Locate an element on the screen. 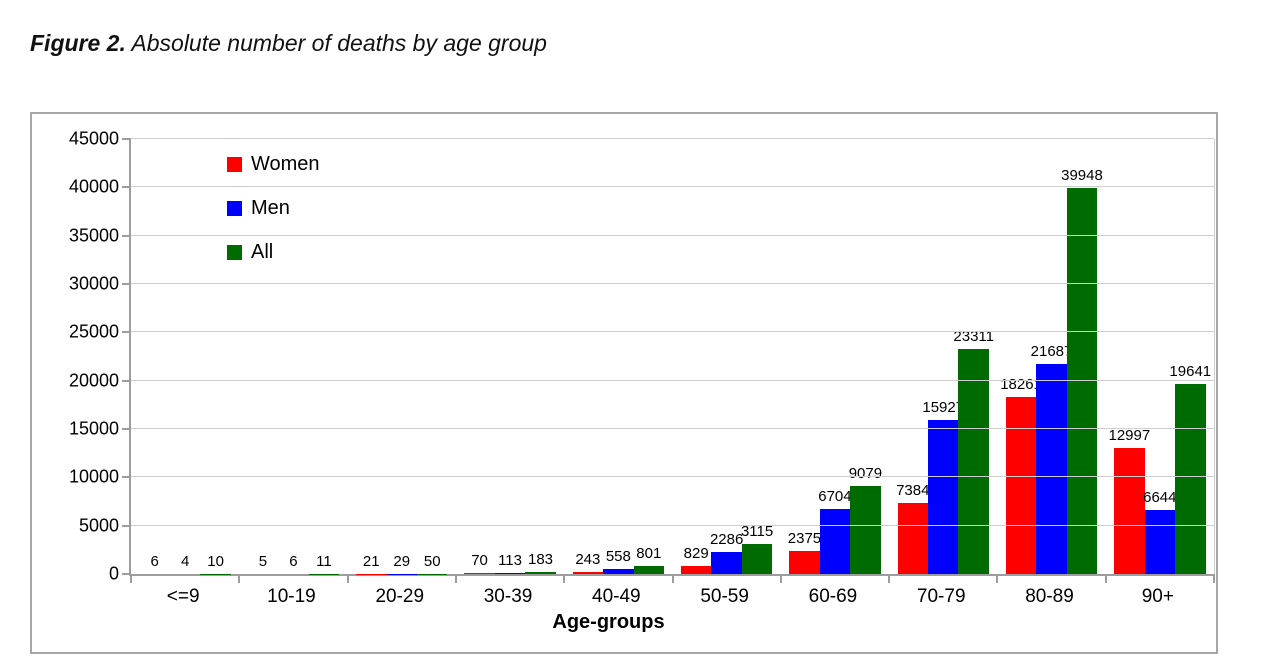 Image resolution: width=1280 pixels, height=660 pixels. data-label: 4 is located at coordinates (185, 561).